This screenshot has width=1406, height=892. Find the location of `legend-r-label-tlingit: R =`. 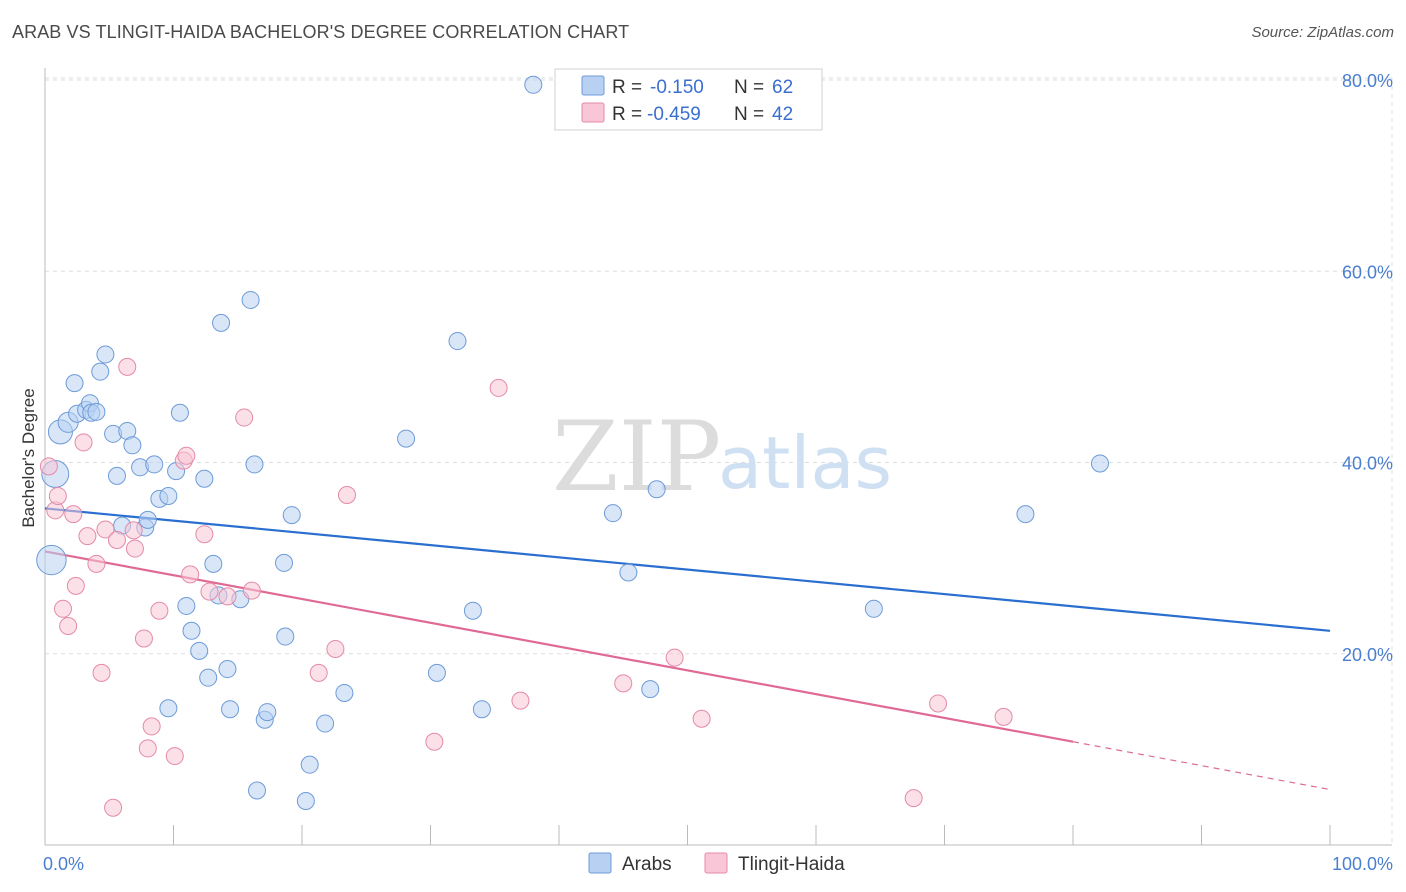

legend-r-label-tlingit: R = is located at coordinates (627, 114).